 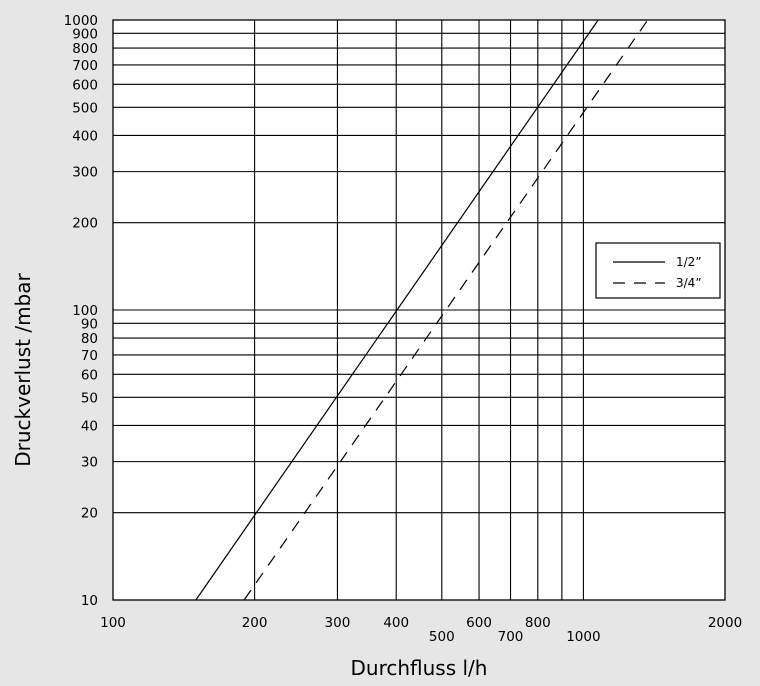 I want to click on y-tick-label-1000: 1000, so click(x=81, y=21).